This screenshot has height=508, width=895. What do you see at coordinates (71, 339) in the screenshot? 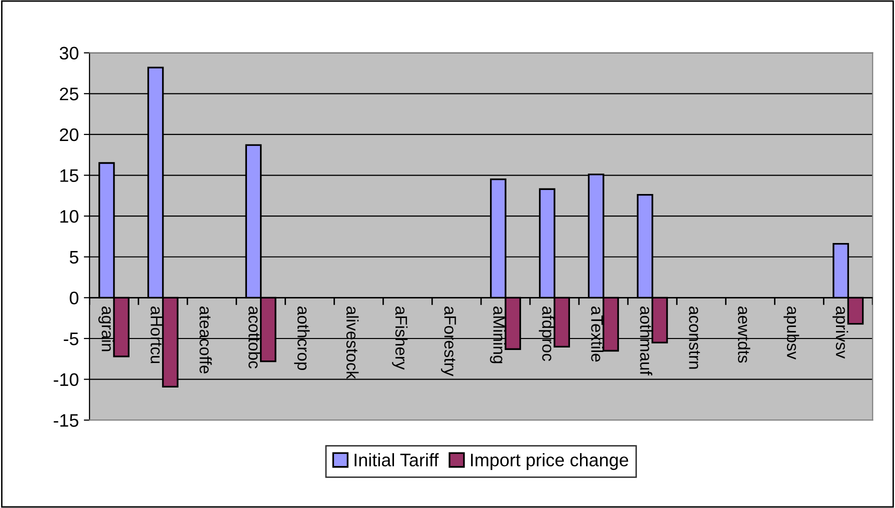
I see `y-tick-label: -5` at bounding box center [71, 339].